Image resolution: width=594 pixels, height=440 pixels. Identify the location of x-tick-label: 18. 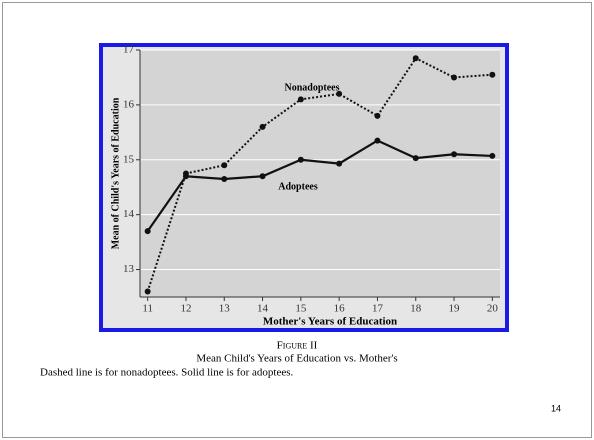
(416, 309).